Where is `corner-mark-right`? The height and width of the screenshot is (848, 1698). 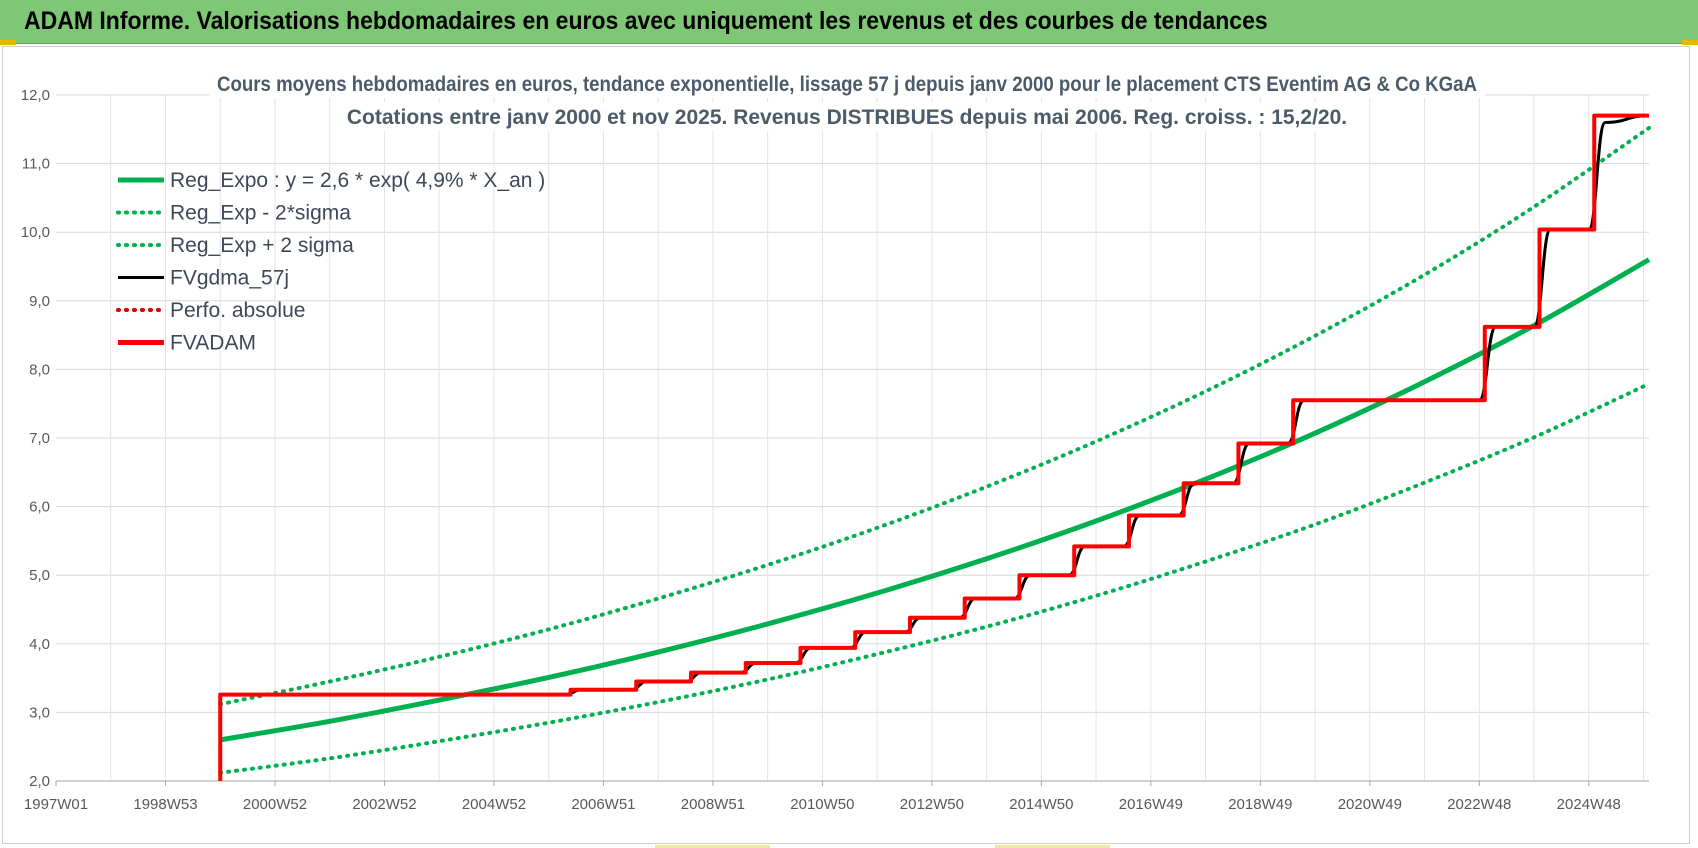 corner-mark-right is located at coordinates (1690, 42).